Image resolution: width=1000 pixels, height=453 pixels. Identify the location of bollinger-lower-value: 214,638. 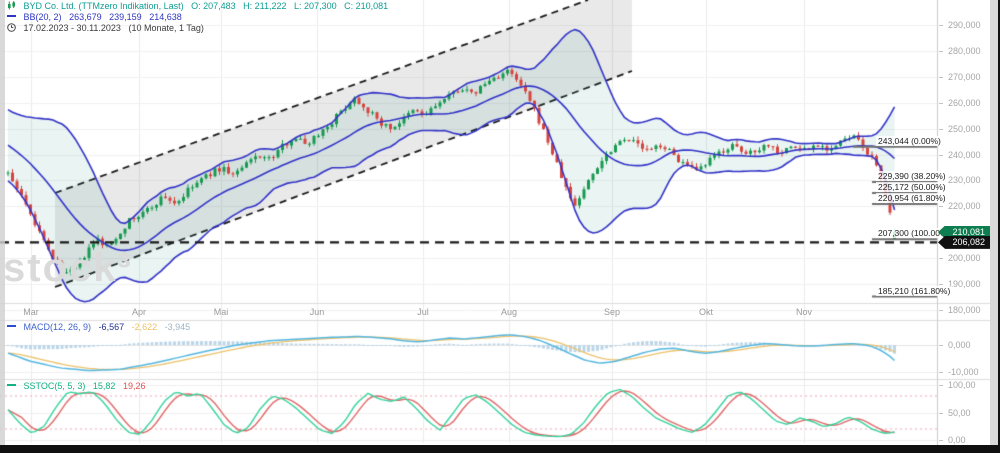
(165, 17).